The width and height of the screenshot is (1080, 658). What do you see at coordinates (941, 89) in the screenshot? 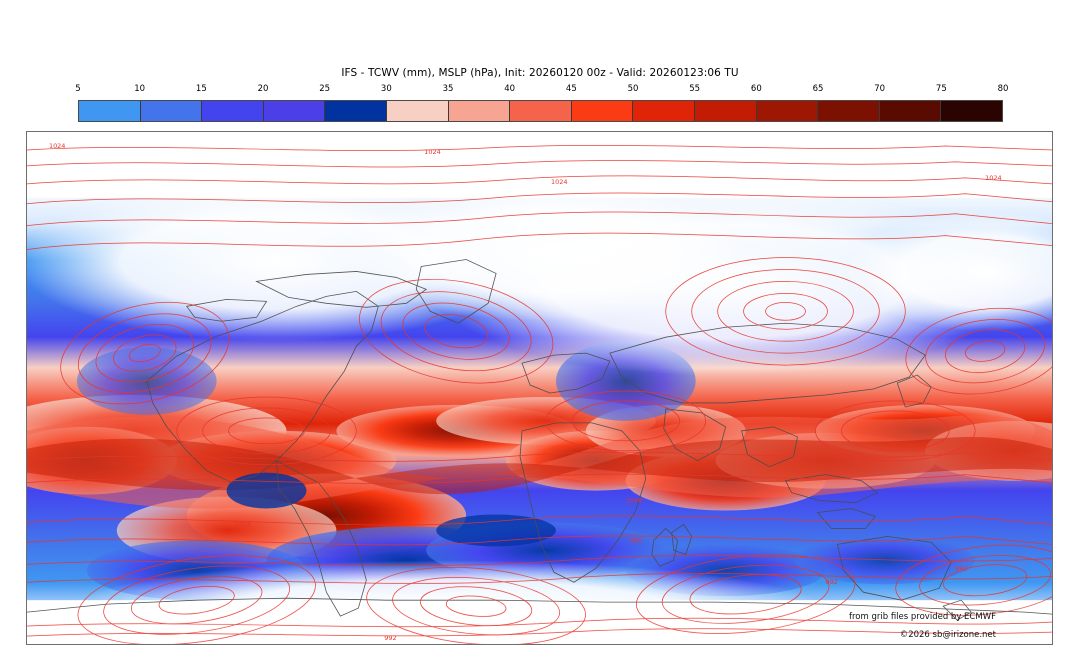
I see `colorbar-tick: 75` at bounding box center [941, 89].